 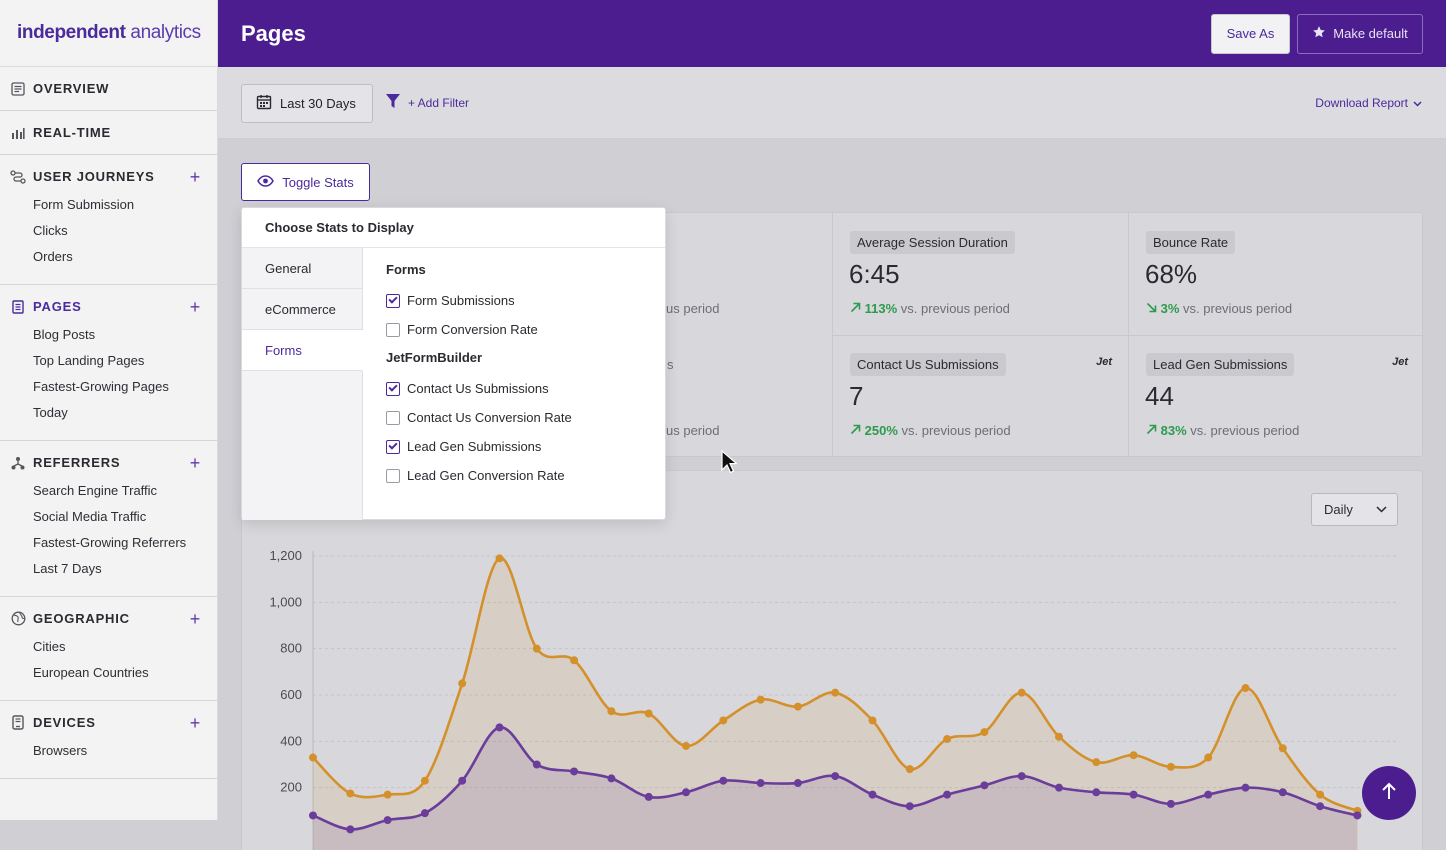 What do you see at coordinates (479, 475) in the screenshot?
I see `stat-option: Lead Gen Conversion Rate` at bounding box center [479, 475].